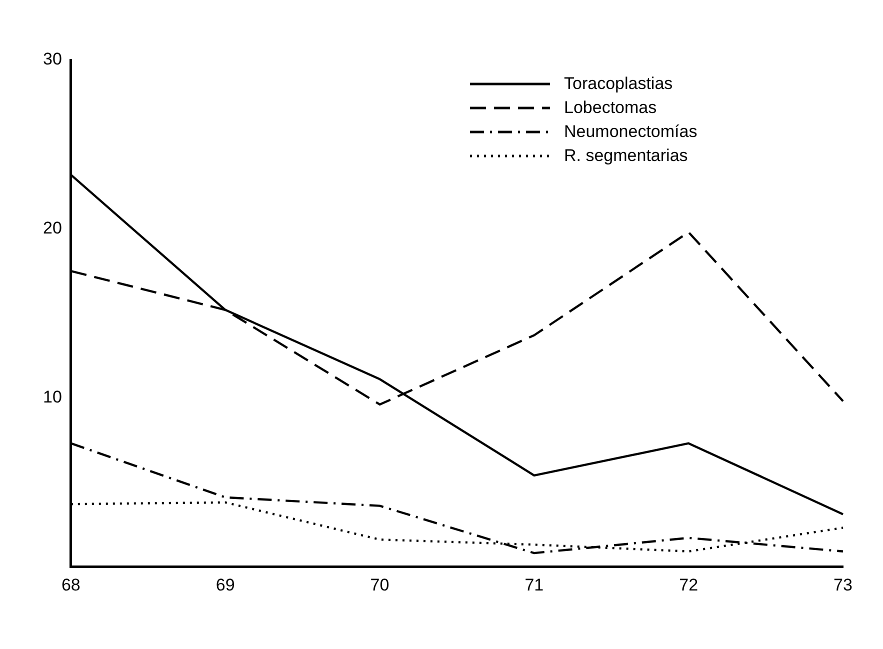 The width and height of the screenshot is (883, 649). What do you see at coordinates (380, 584) in the screenshot?
I see `x-tick-label: 70` at bounding box center [380, 584].